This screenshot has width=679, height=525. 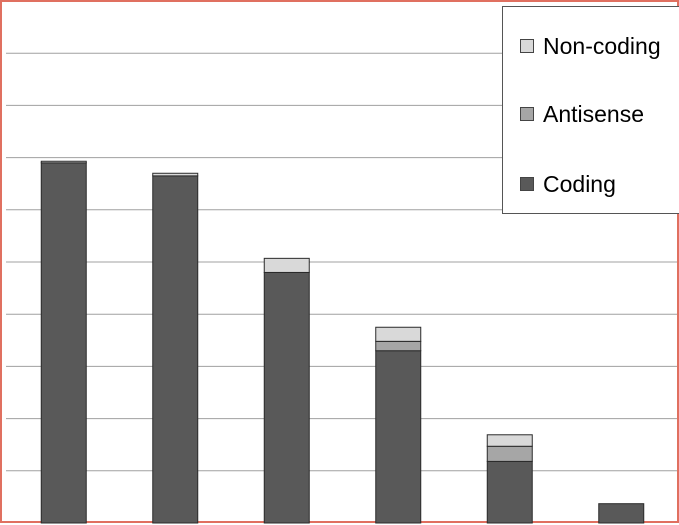 What do you see at coordinates (594, 113) in the screenshot?
I see `legend-label-antisense: Antisense` at bounding box center [594, 113].